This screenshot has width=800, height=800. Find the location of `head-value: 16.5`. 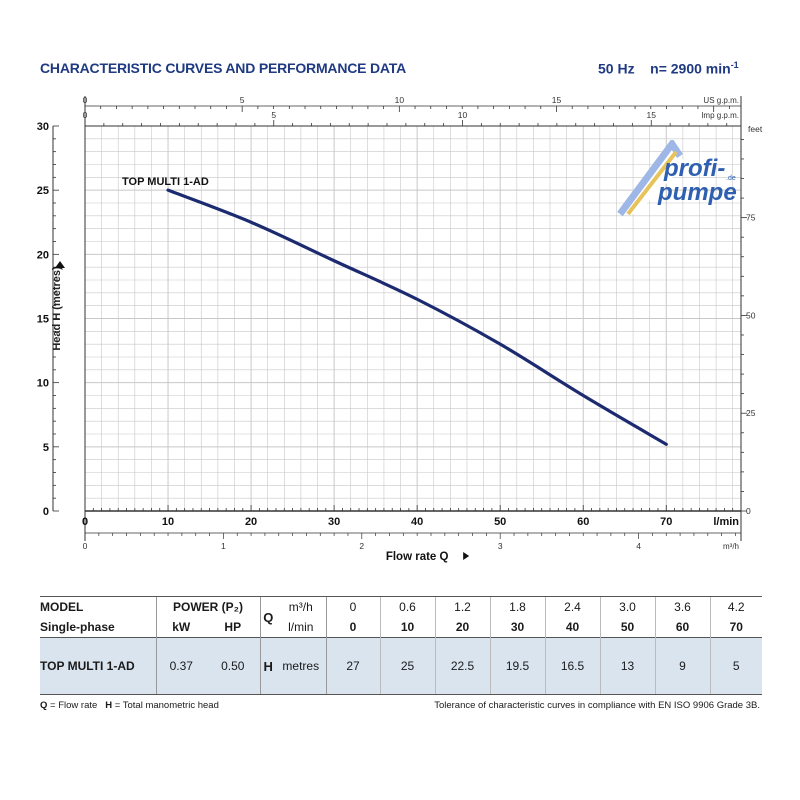

head-value: 16.5 is located at coordinates (572, 666).